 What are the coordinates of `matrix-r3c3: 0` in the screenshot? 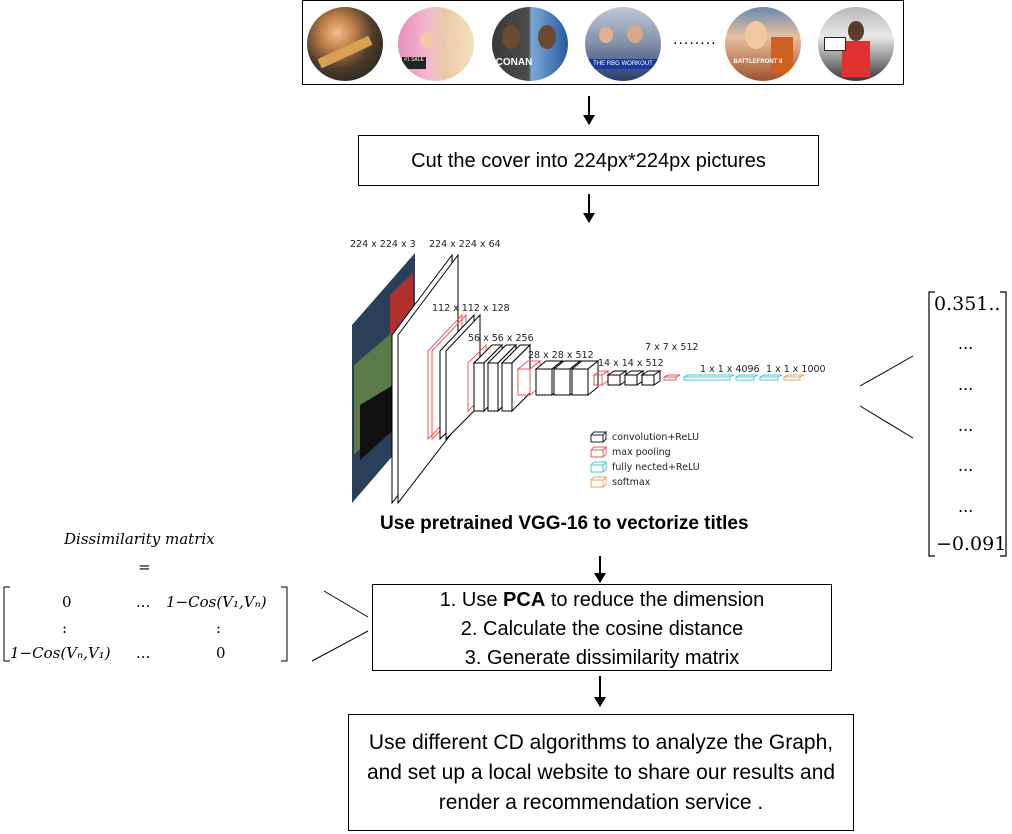 It's located at (221, 653).